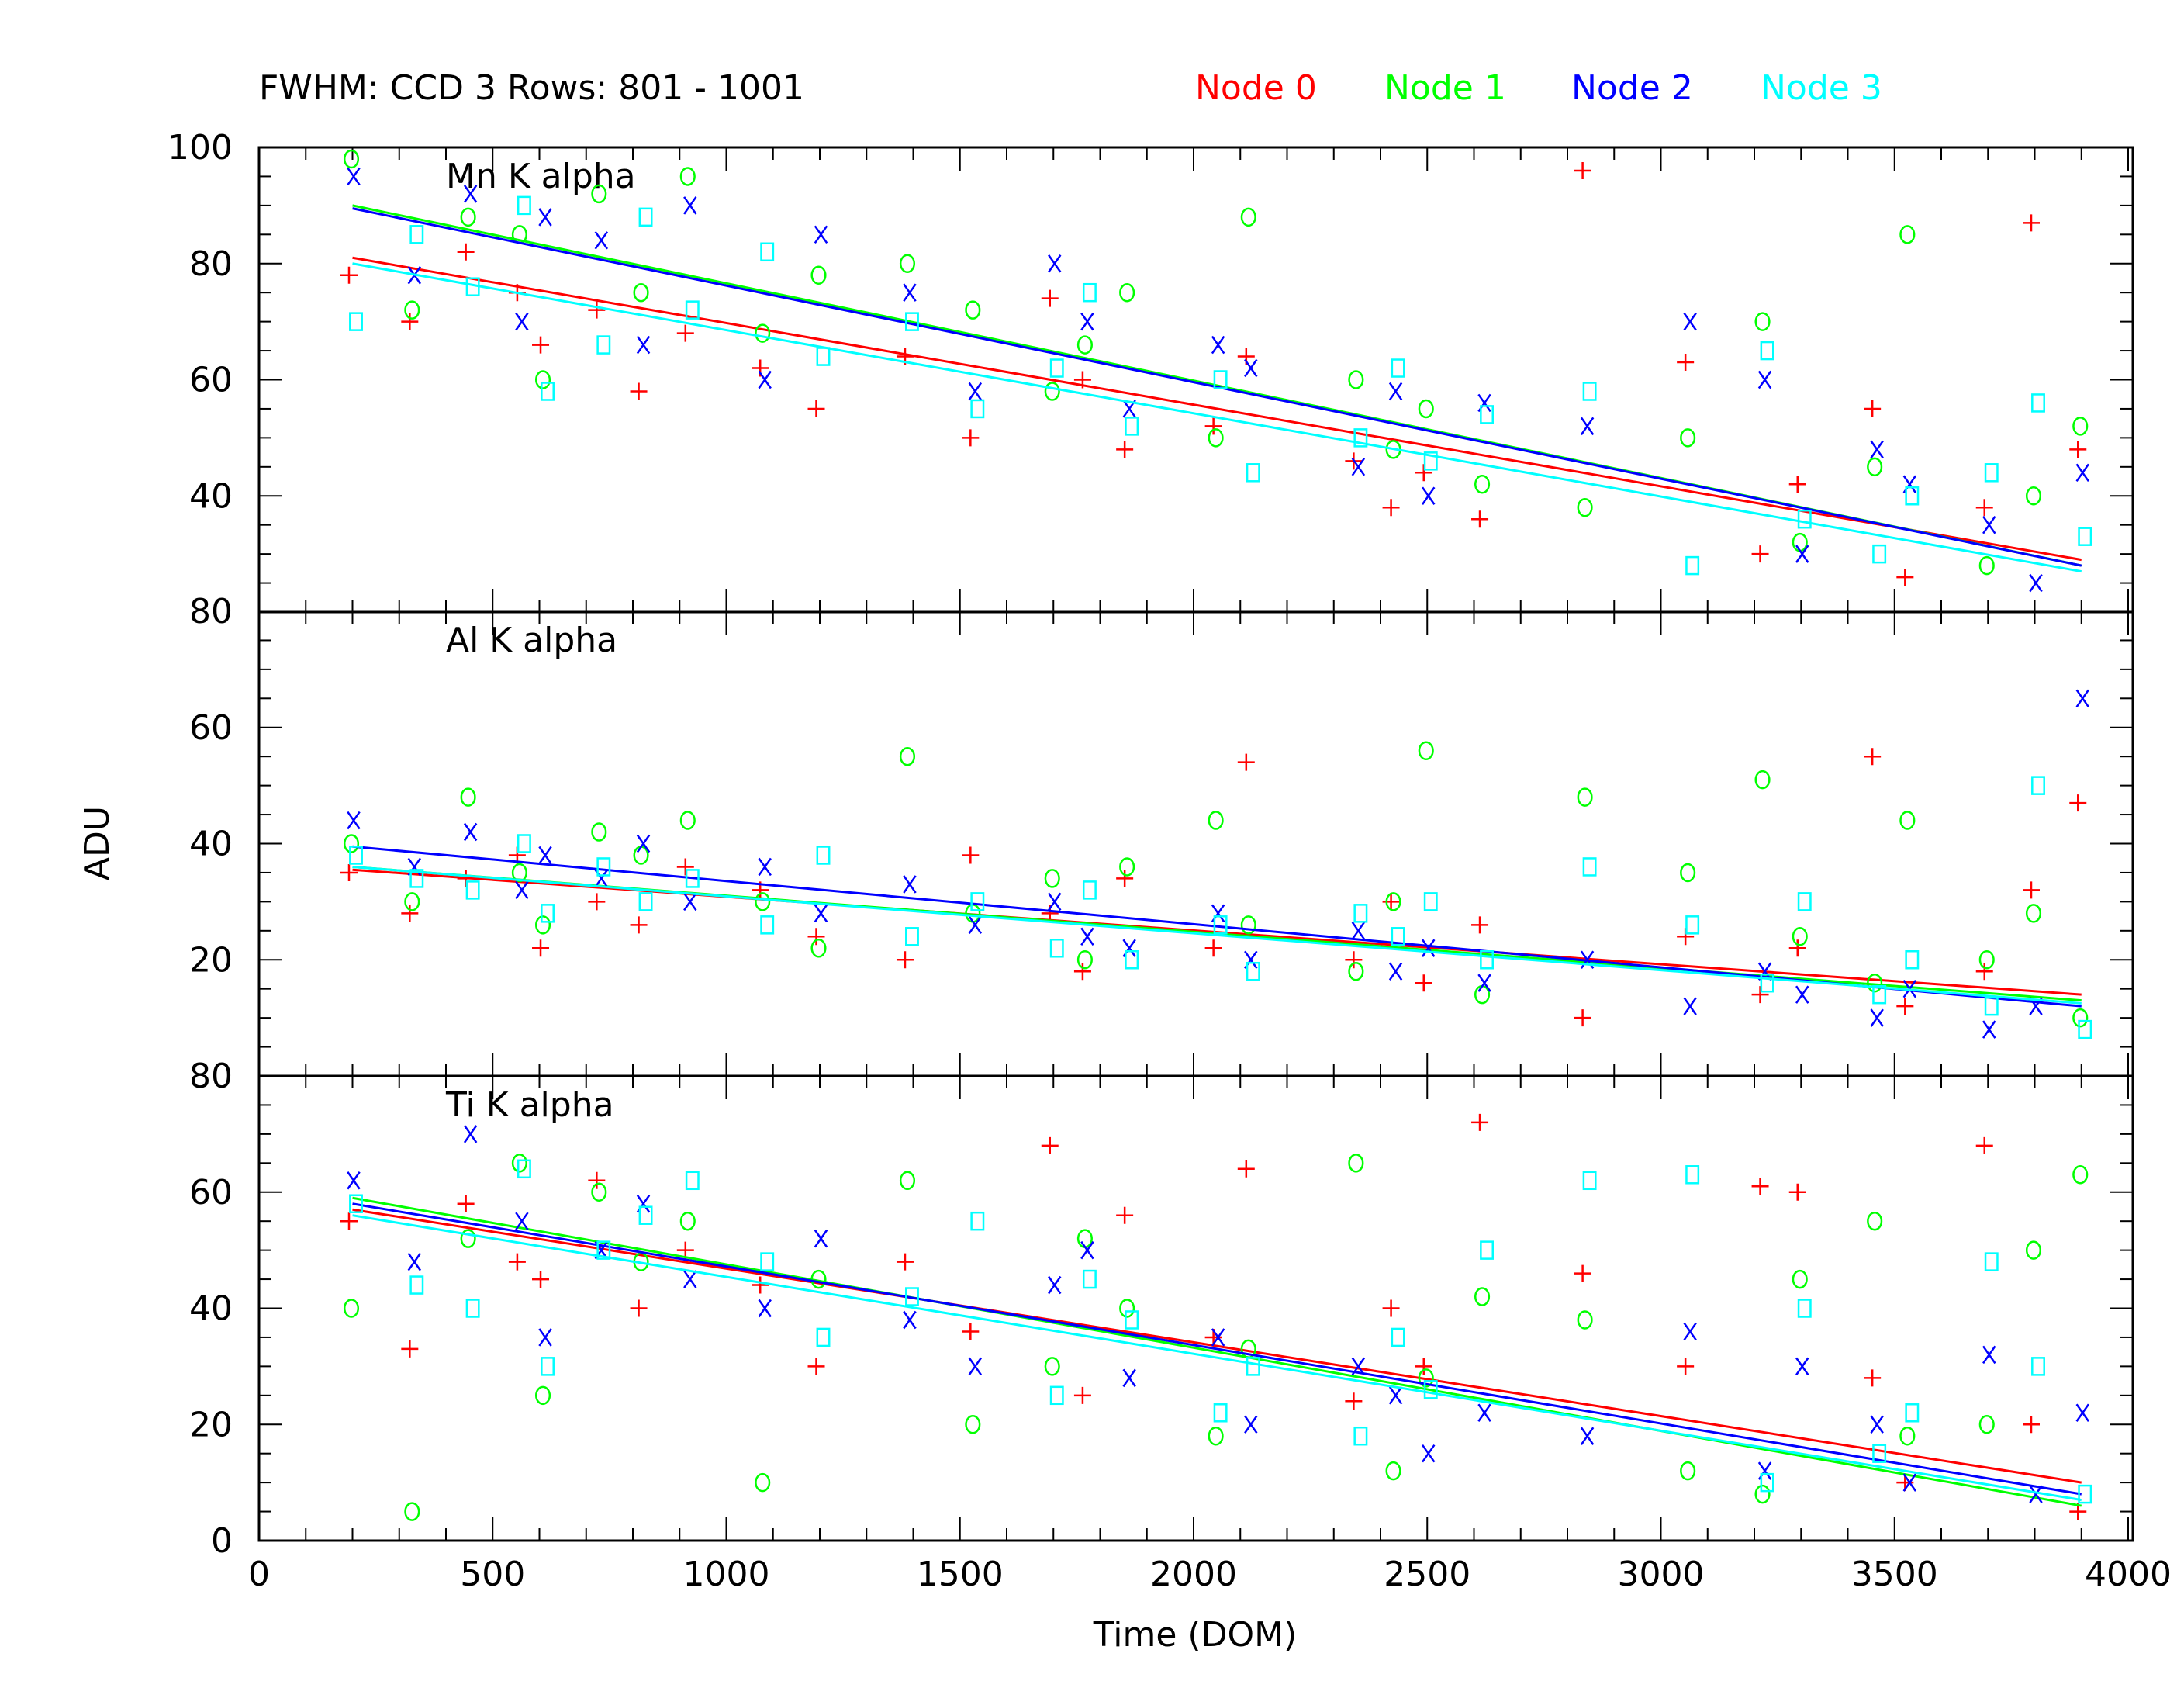 The width and height of the screenshot is (2184, 1688). What do you see at coordinates (2128, 1574) in the screenshot?
I see `x-tick-label: 4000` at bounding box center [2128, 1574].